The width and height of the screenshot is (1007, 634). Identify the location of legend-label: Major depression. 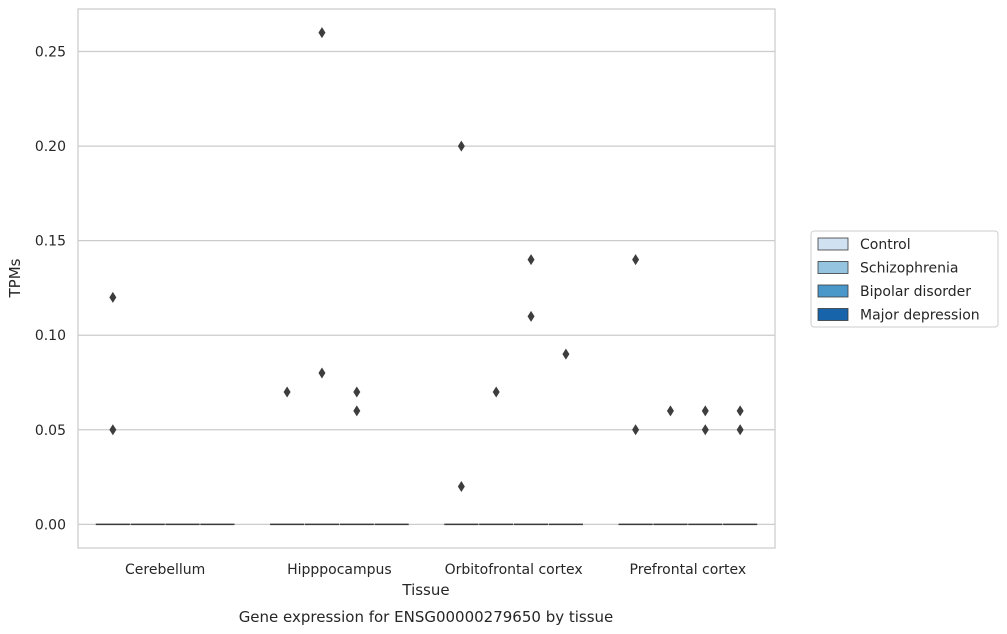
(920, 316).